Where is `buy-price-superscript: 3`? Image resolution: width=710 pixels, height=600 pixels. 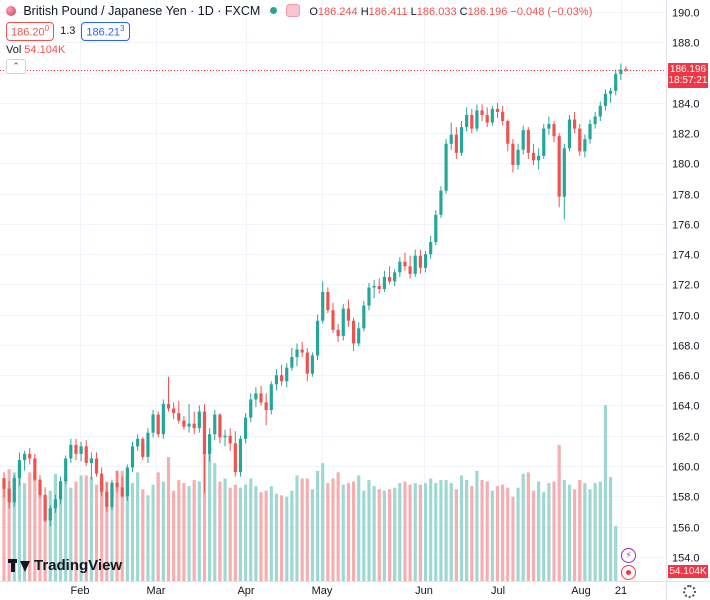 buy-price-superscript: 3 is located at coordinates (122, 28).